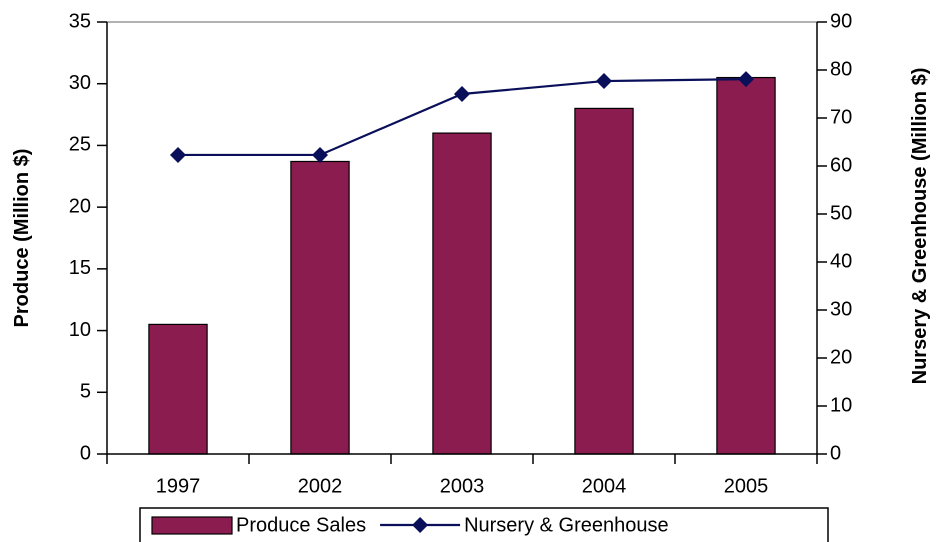 Image resolution: width=949 pixels, height=542 pixels. What do you see at coordinates (80, 330) in the screenshot?
I see `y-tick-label: 10` at bounding box center [80, 330].